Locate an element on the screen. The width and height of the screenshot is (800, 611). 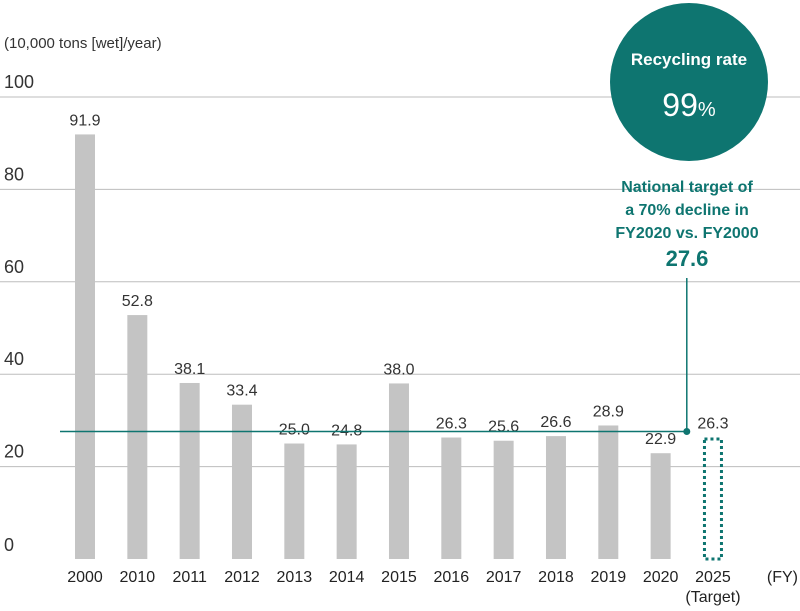
reference-marker is located at coordinates (687, 431).